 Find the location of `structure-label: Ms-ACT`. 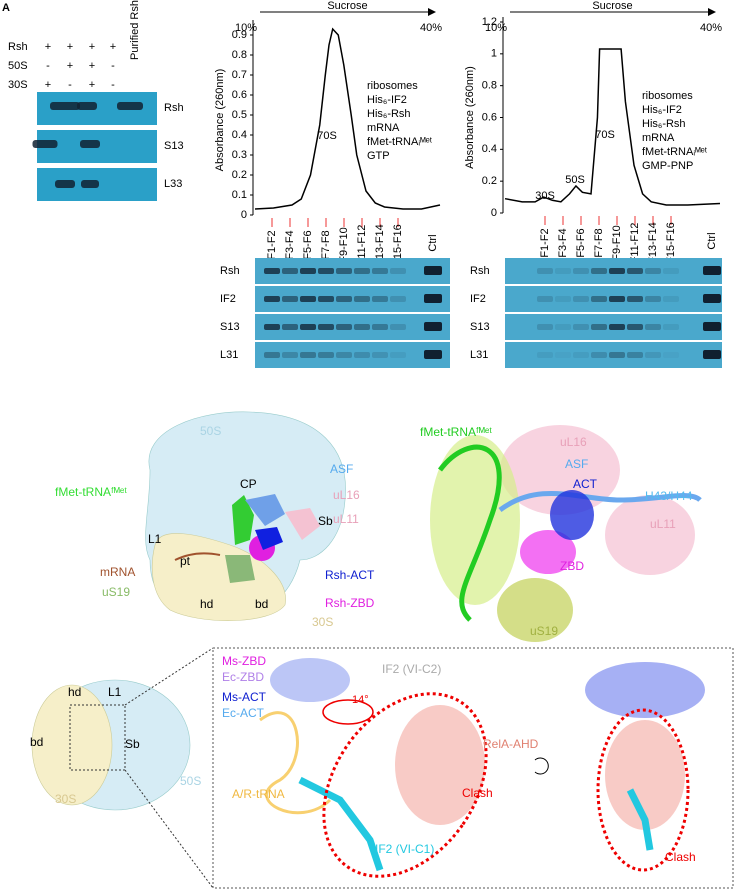

structure-label: Ms-ACT is located at coordinates (244, 697).